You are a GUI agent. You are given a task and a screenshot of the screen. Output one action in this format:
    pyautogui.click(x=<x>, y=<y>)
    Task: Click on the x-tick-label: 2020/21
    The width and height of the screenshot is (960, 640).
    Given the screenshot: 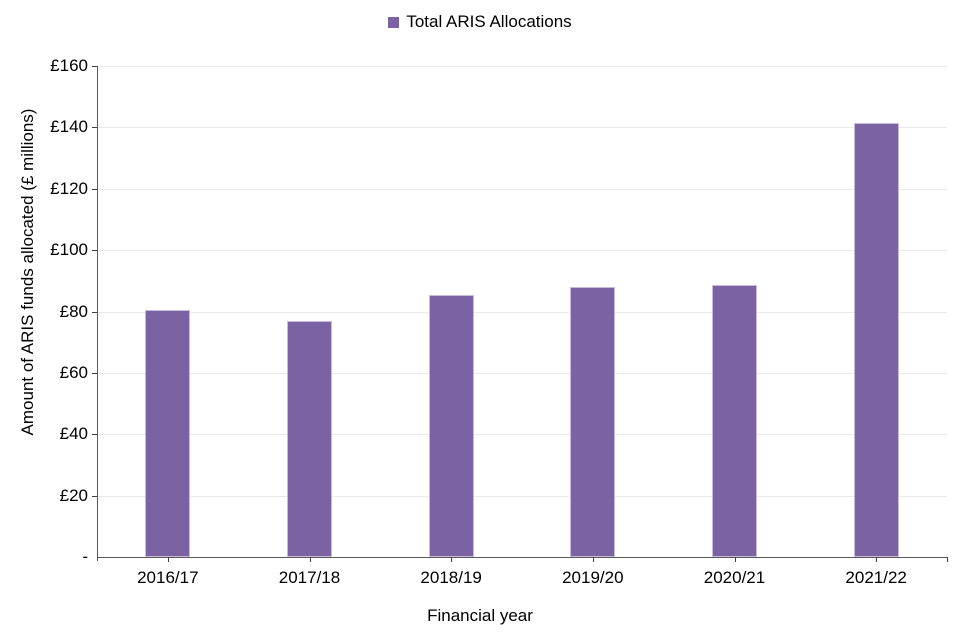 What is the action you would take?
    pyautogui.click(x=734, y=577)
    